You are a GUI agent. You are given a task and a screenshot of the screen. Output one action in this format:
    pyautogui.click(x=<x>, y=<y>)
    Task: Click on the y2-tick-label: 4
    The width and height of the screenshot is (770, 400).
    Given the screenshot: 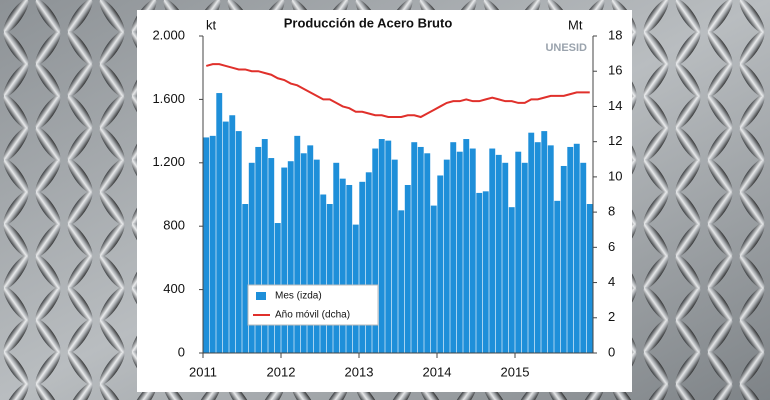 What is the action you would take?
    pyautogui.click(x=611, y=281)
    